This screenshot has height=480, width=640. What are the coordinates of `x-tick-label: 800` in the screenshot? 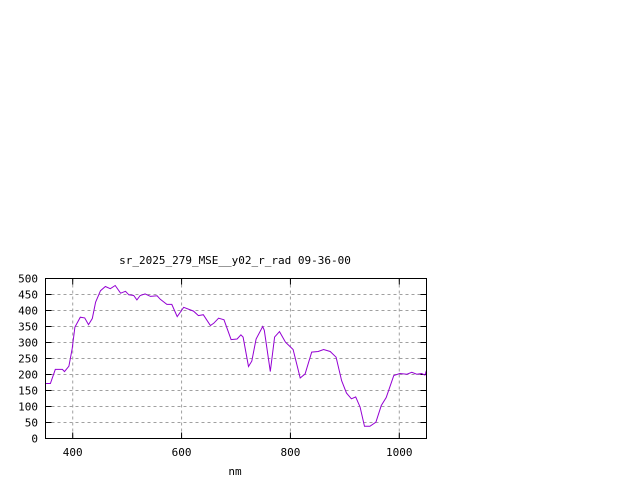 It's located at (290, 452).